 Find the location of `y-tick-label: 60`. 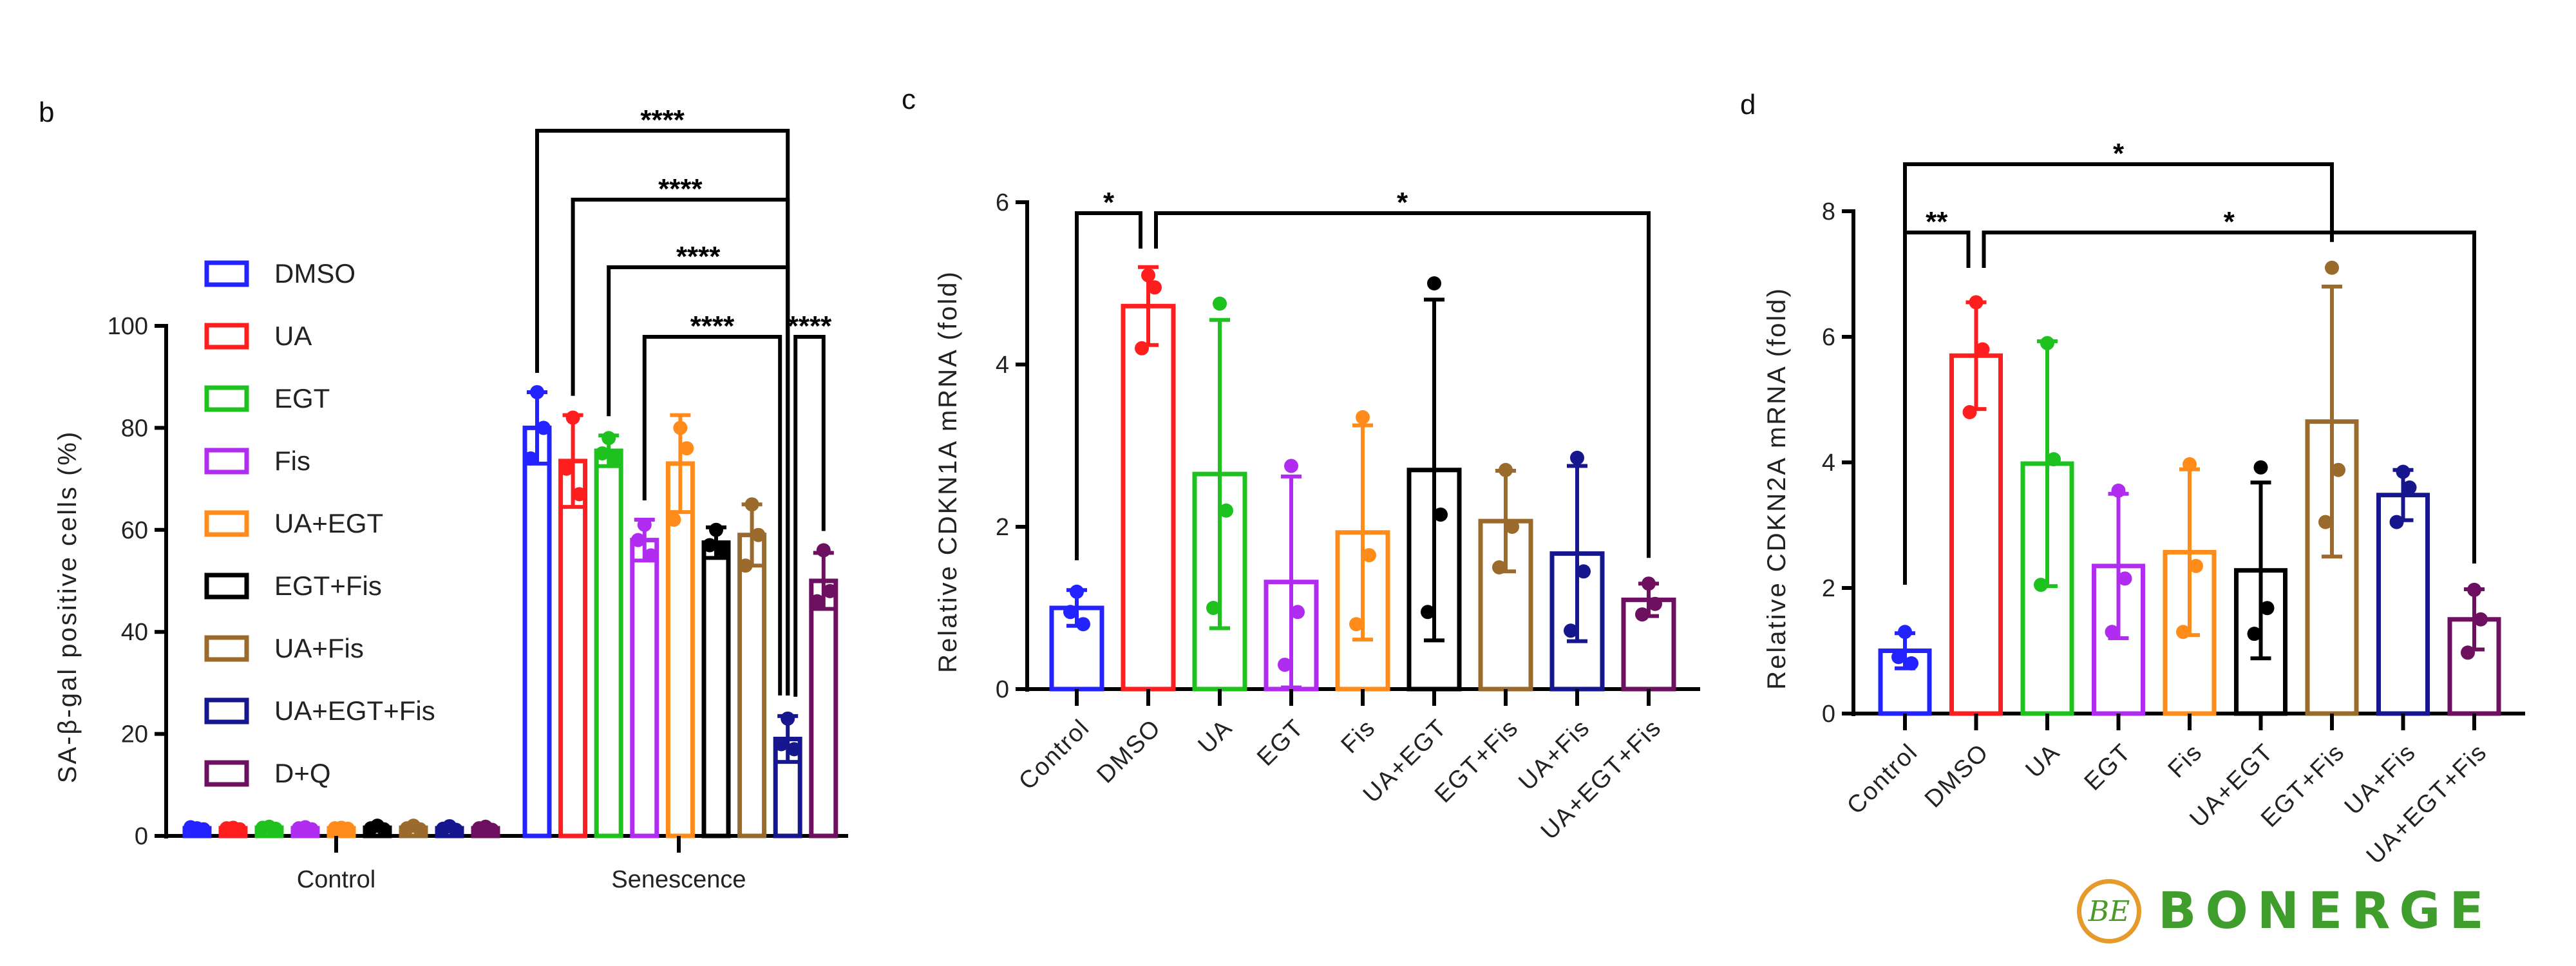

y-tick-label: 60 is located at coordinates (135, 530).